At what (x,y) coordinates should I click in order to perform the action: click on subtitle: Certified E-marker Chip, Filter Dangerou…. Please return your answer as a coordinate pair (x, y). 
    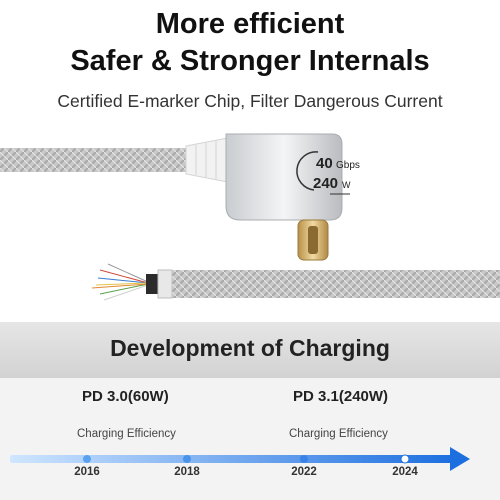
    Looking at the image, I should click on (250, 101).